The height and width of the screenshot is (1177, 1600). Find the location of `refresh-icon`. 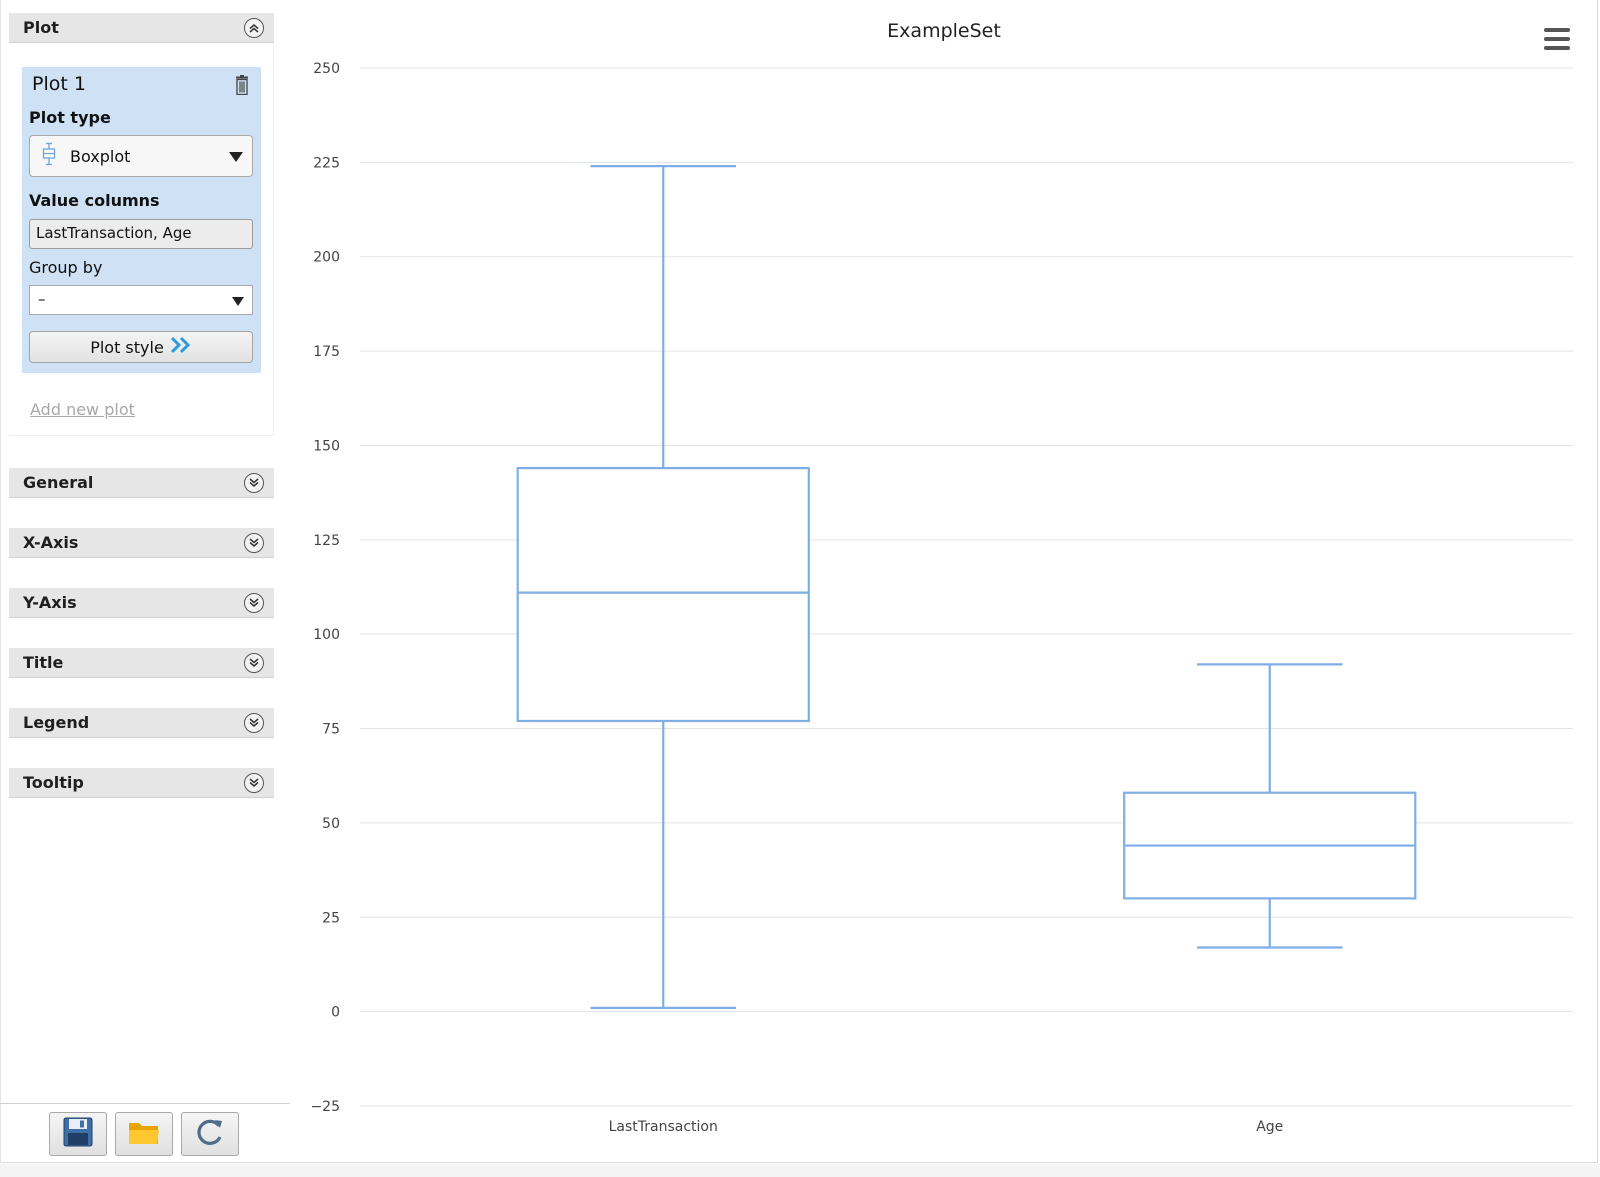

refresh-icon is located at coordinates (210, 1134).